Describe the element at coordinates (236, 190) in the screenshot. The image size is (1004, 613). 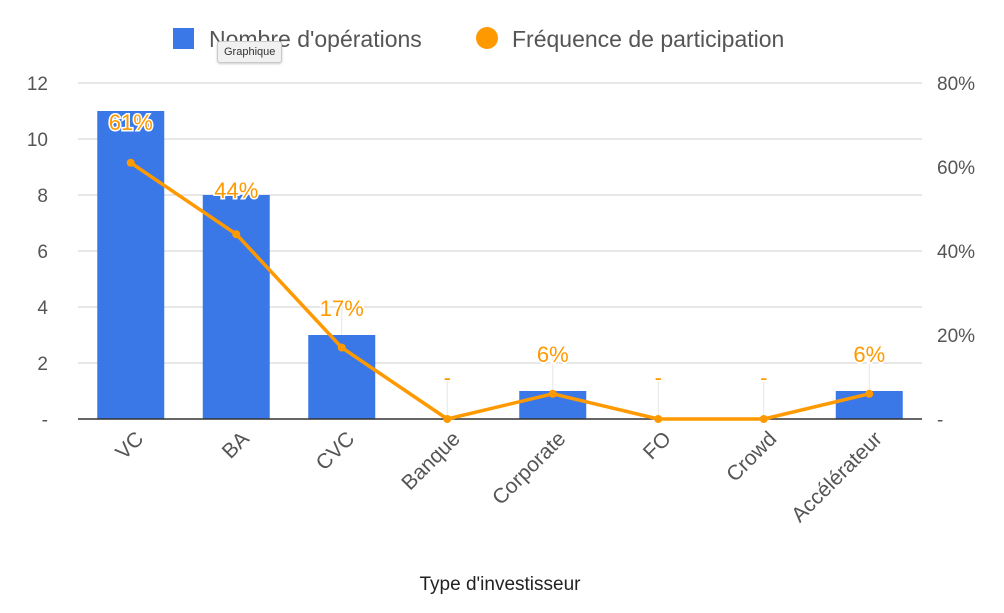
I see `data-label: 44%` at that location.